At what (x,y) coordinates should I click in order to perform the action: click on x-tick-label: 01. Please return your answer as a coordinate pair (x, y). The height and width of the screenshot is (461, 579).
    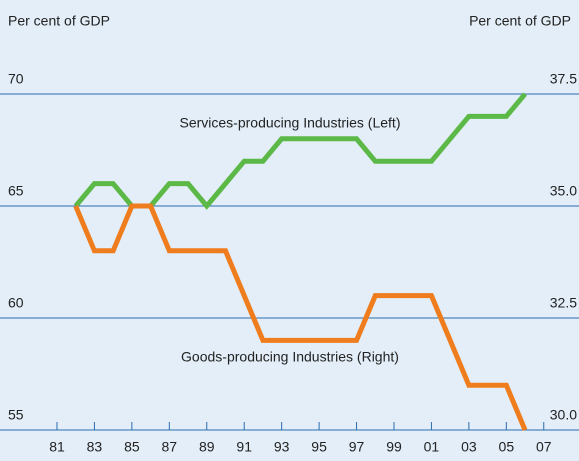
    Looking at the image, I should click on (432, 447).